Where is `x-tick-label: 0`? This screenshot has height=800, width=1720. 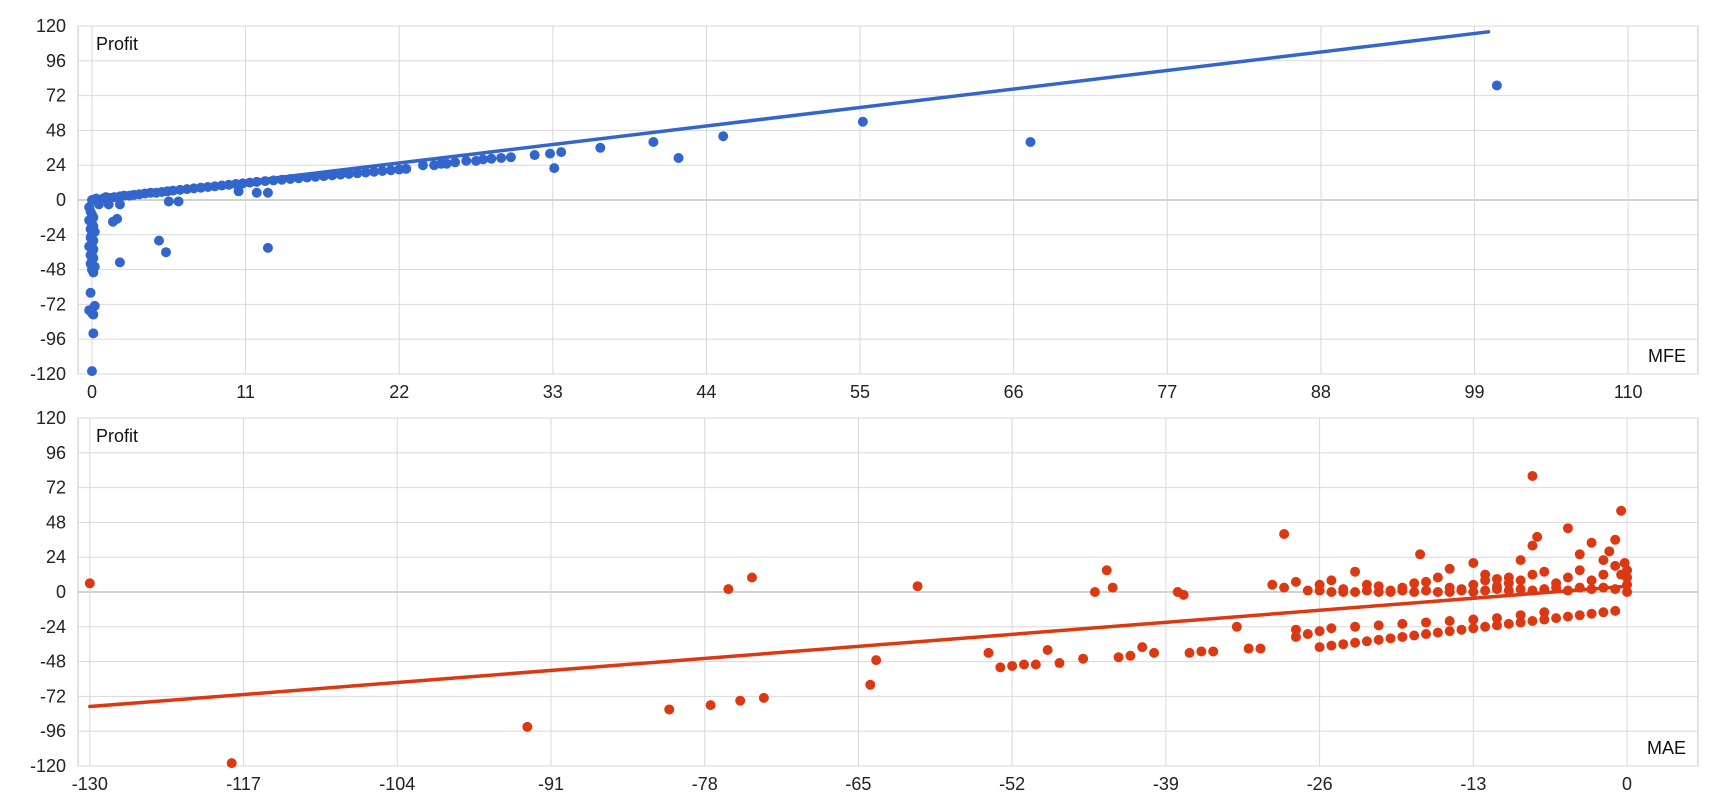 x-tick-label: 0 is located at coordinates (1627, 784).